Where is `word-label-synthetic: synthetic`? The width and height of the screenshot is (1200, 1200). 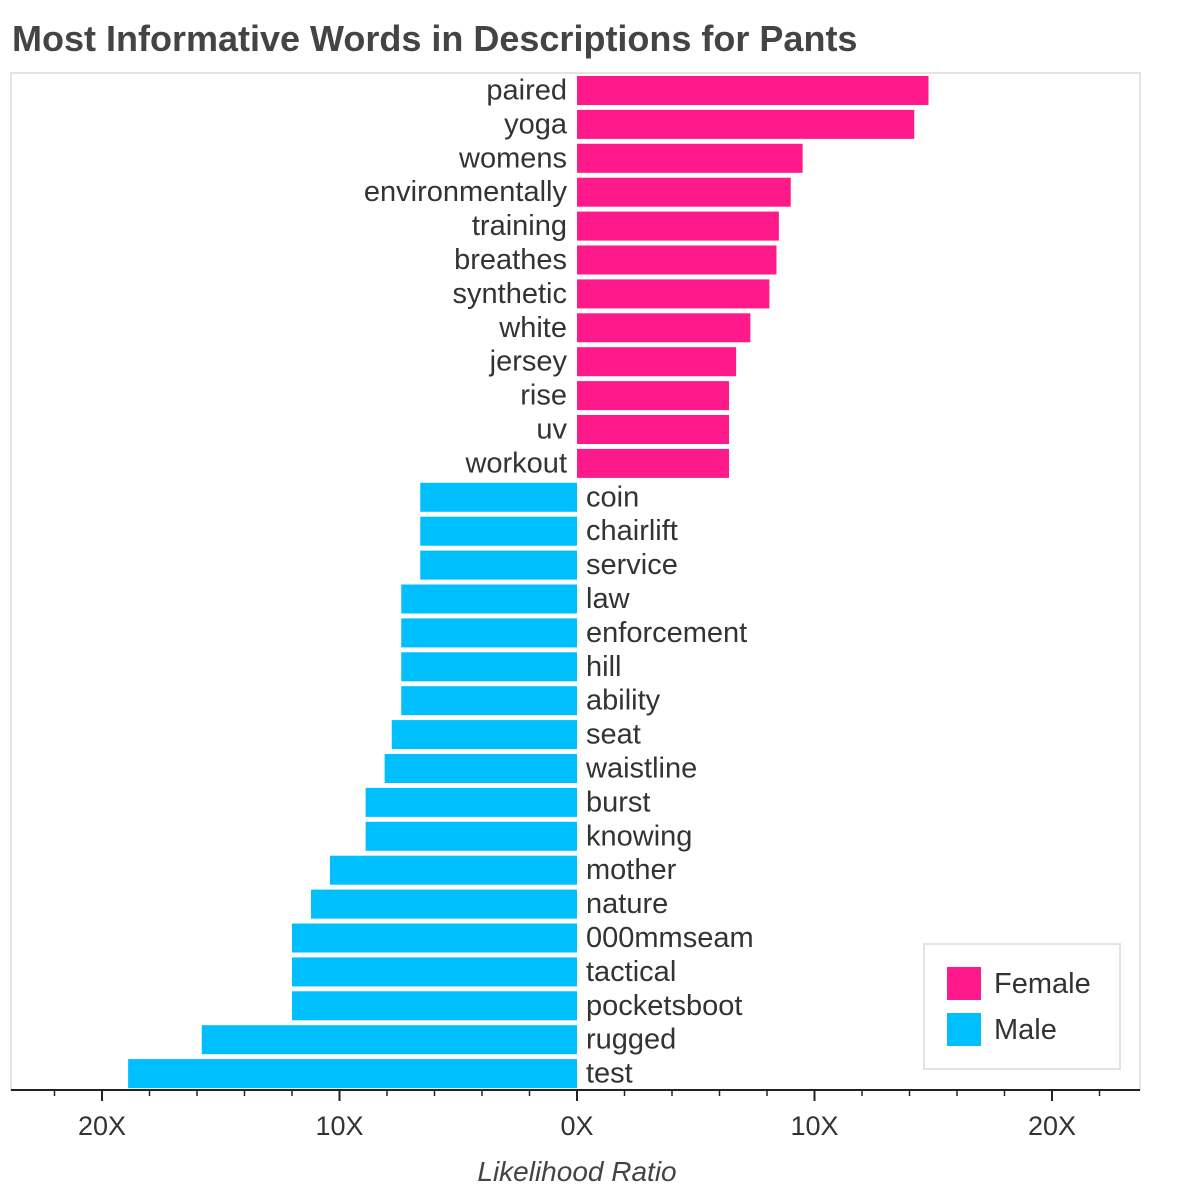 word-label-synthetic: synthetic is located at coordinates (510, 294).